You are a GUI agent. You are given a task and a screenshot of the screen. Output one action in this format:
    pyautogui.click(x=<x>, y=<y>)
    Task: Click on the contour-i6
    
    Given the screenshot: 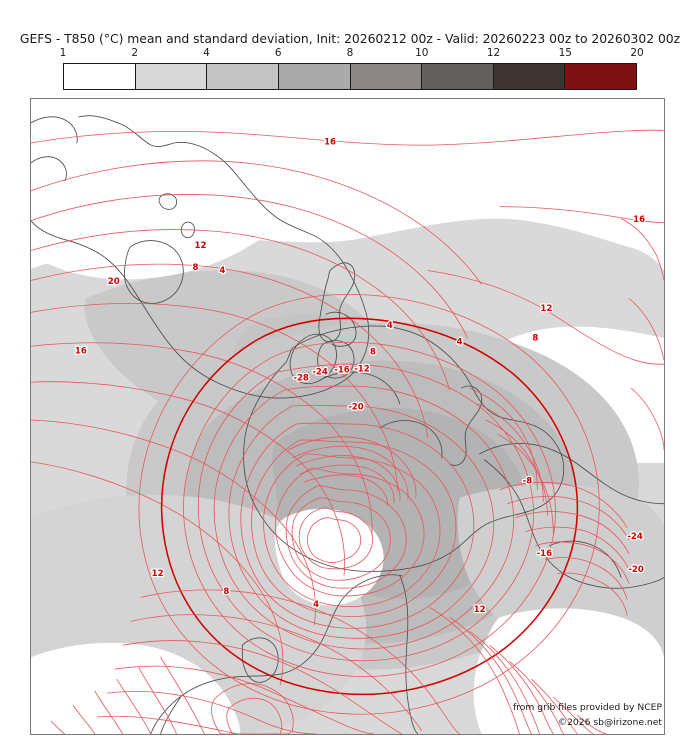 What is the action you would take?
    pyautogui.click(x=554, y=706)
    